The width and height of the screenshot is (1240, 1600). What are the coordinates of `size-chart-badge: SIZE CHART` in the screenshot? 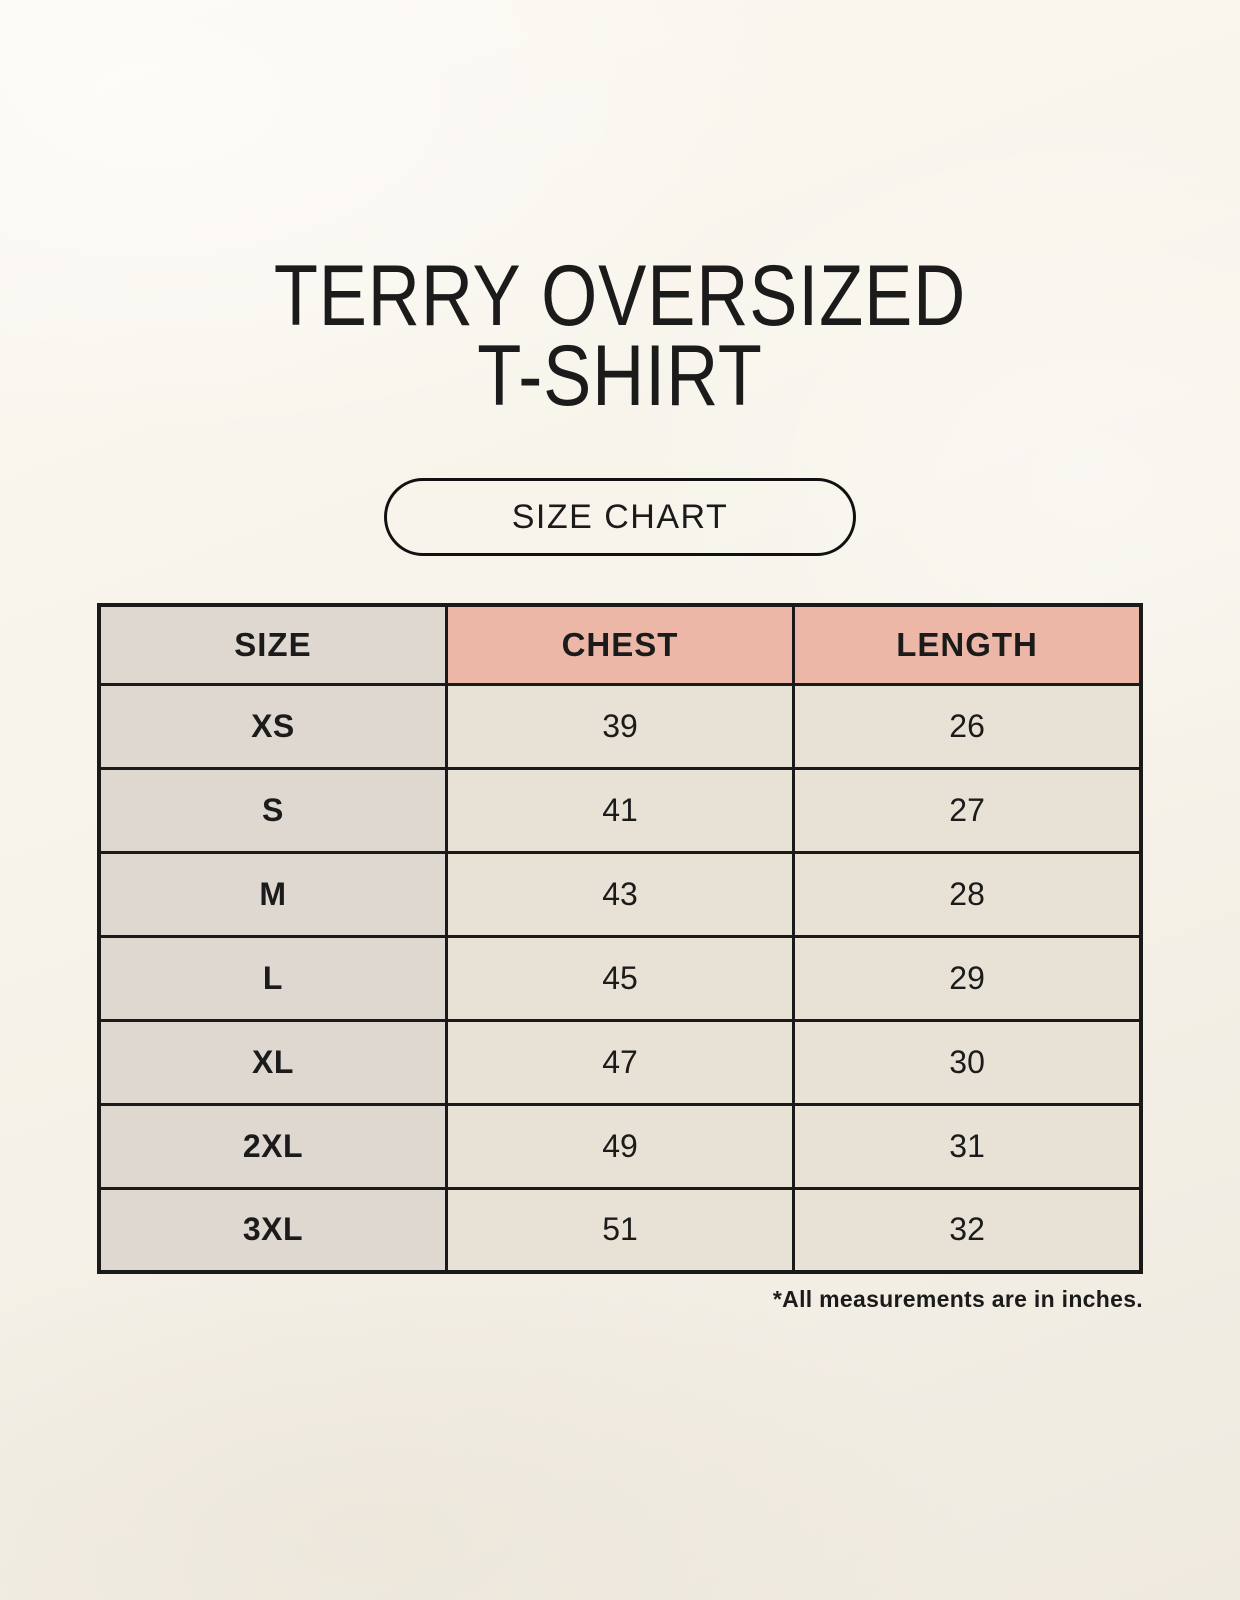 It's located at (620, 517).